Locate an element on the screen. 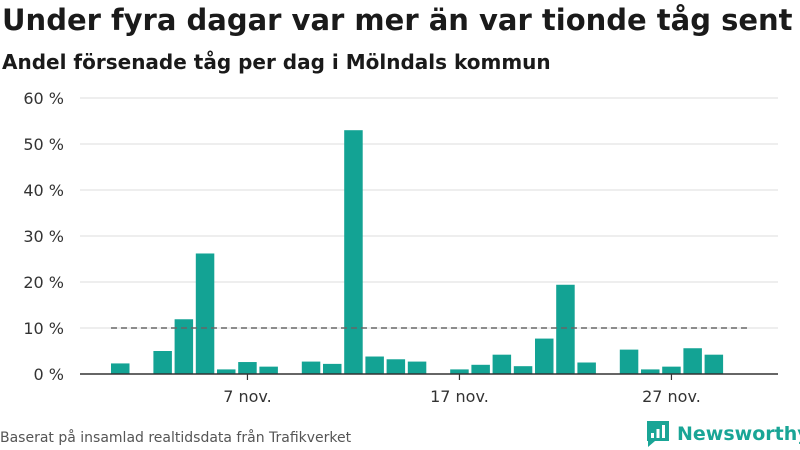  y-tick-label: 30 % is located at coordinates (43, 236).